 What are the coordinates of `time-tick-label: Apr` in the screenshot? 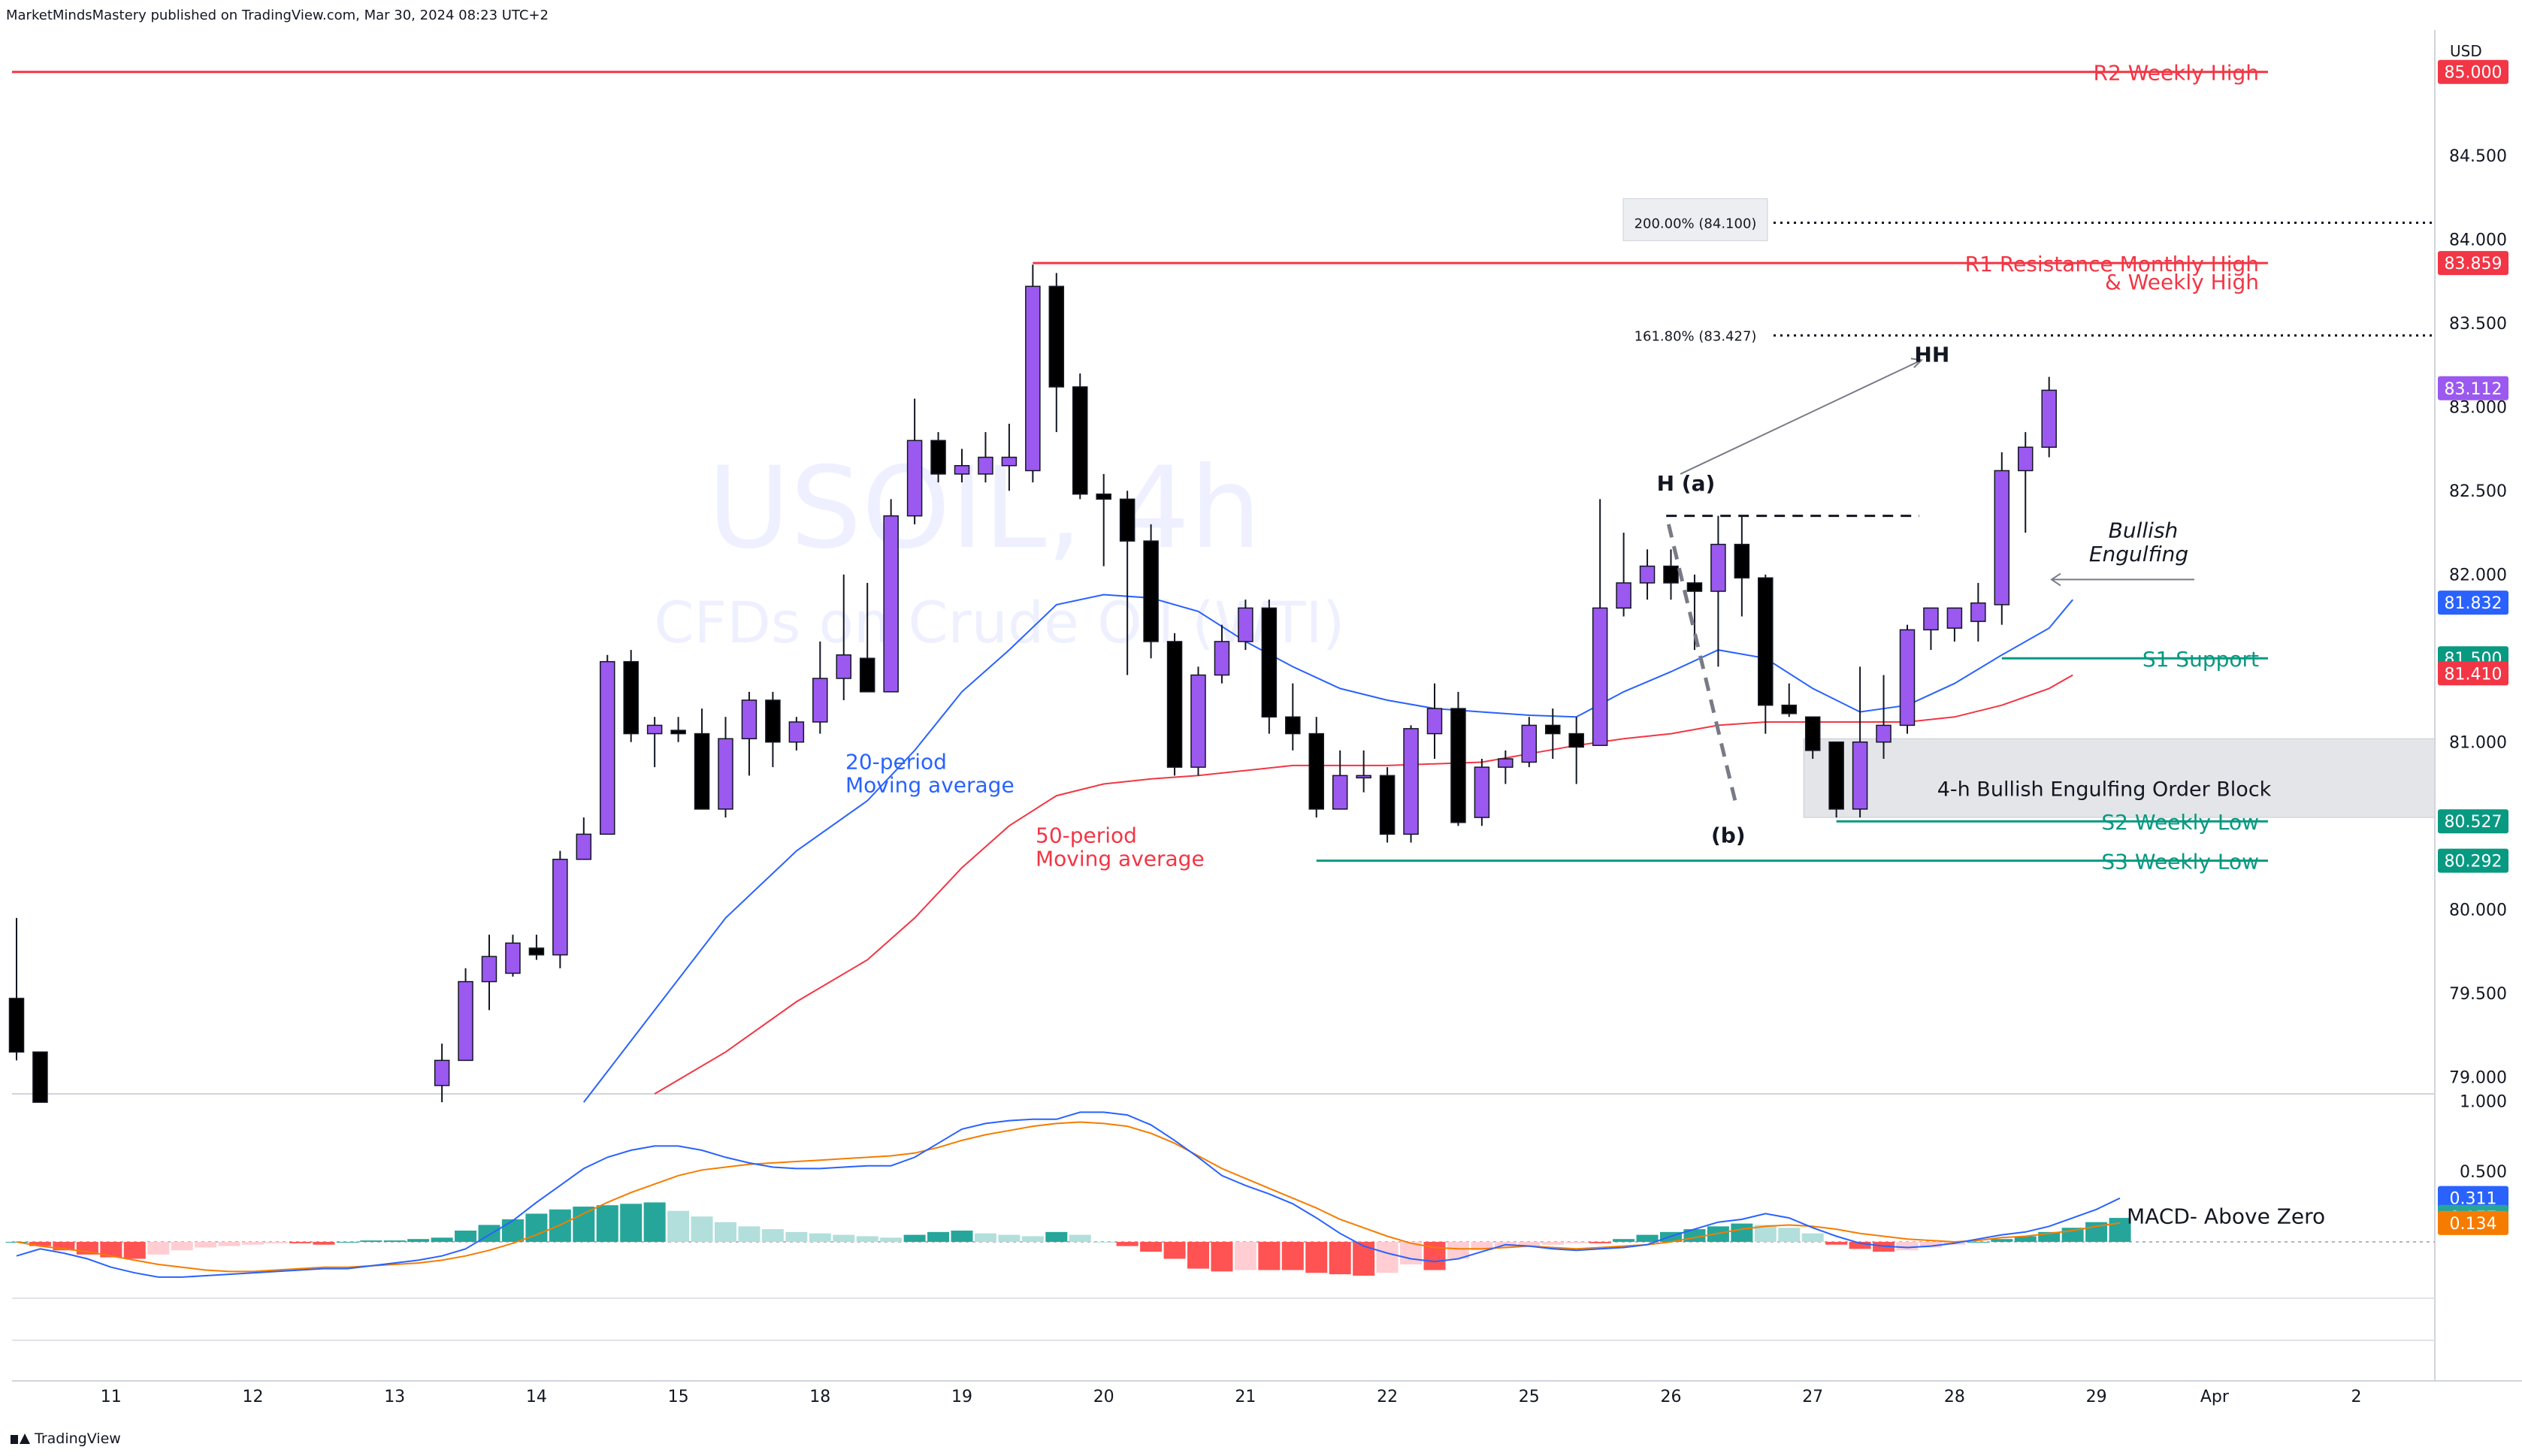 It's located at (2215, 1397).